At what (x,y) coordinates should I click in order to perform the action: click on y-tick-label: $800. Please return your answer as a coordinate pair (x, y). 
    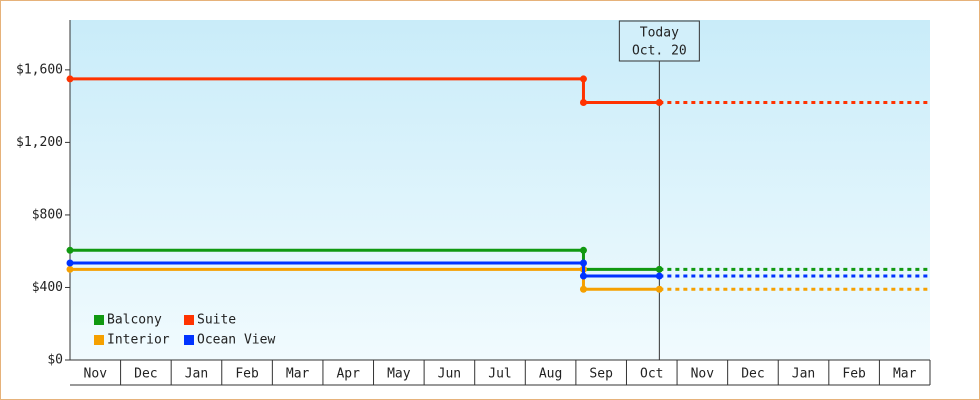
    Looking at the image, I should click on (47, 214).